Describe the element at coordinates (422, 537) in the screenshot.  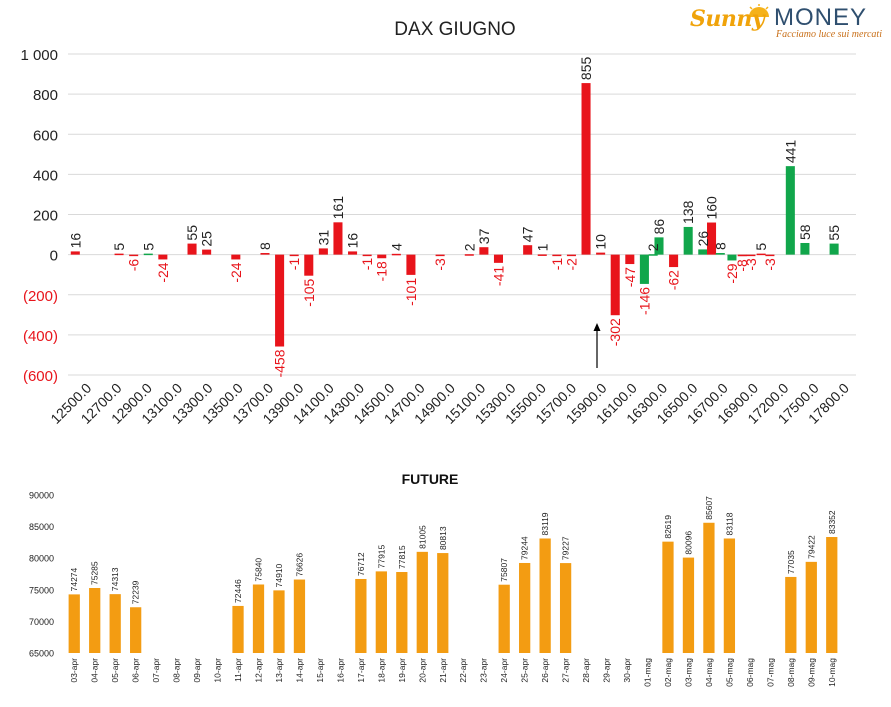
I see `data-label: 81005` at that location.